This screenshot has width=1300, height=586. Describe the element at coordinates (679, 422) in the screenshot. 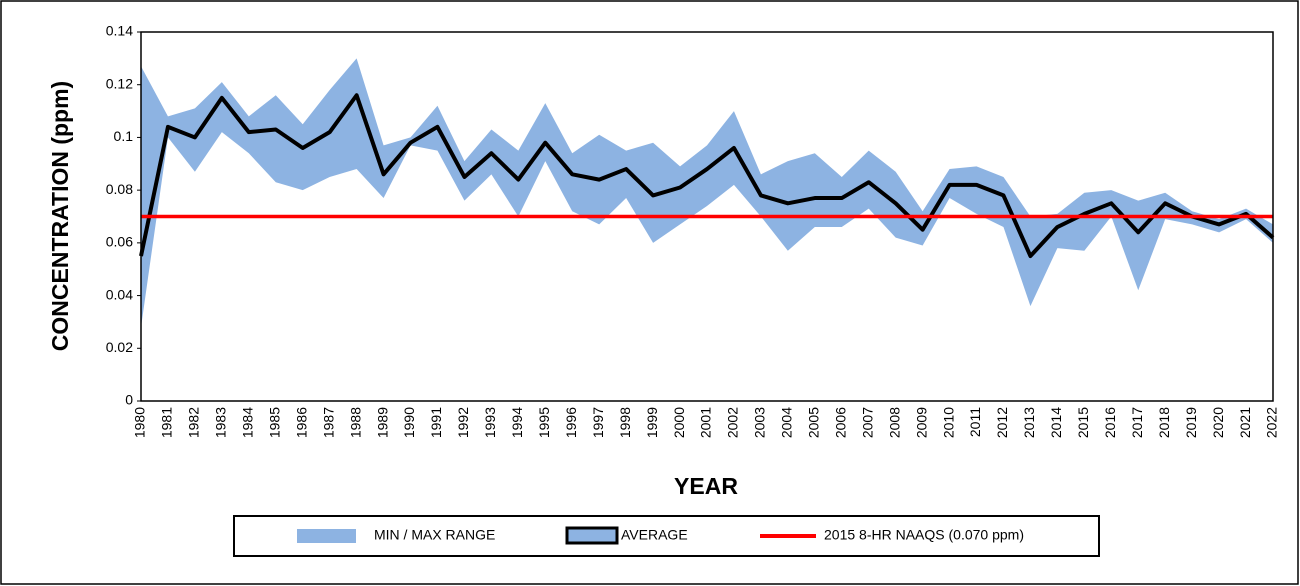

I see `x-tick-label: 2000` at that location.